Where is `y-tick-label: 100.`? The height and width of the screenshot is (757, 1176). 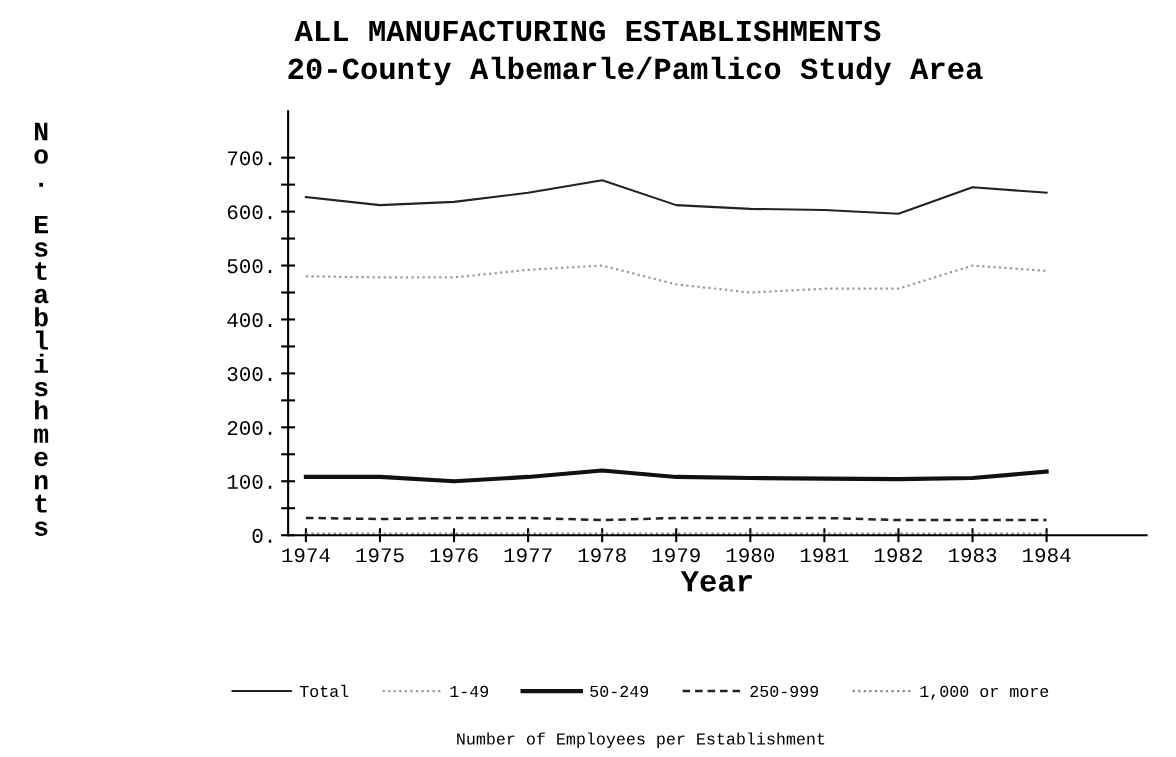
y-tick-label: 100. is located at coordinates (249, 482).